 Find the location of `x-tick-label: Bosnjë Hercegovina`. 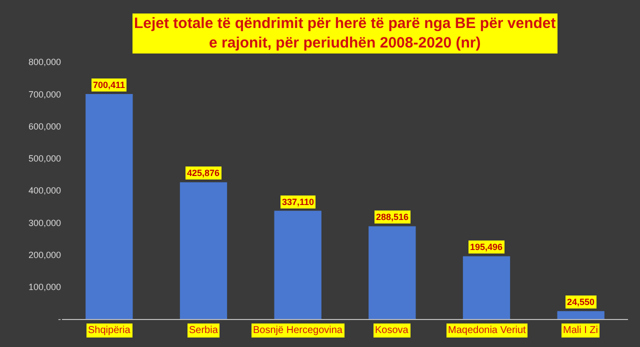

x-tick-label: Bosnjë Hercegovina is located at coordinates (298, 330).